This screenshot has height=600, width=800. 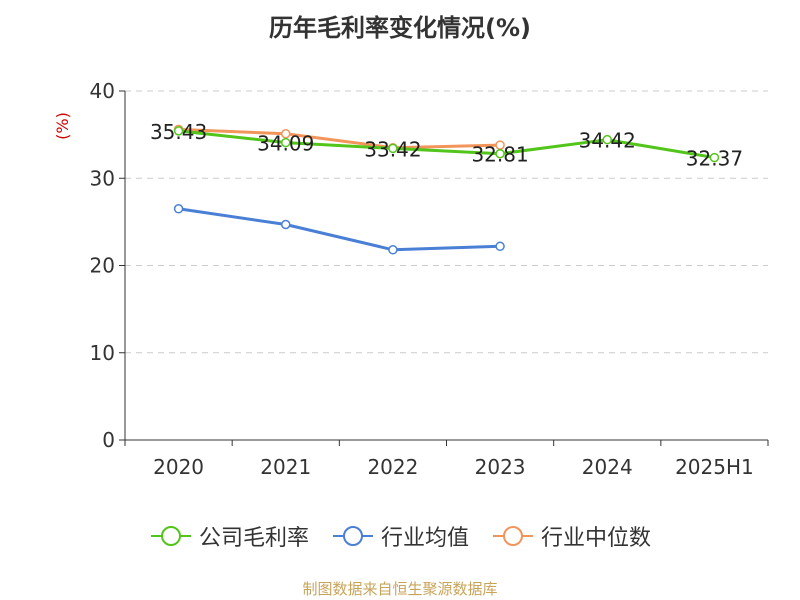 I want to click on legend-label: 公司毛利率, so click(x=253, y=538).